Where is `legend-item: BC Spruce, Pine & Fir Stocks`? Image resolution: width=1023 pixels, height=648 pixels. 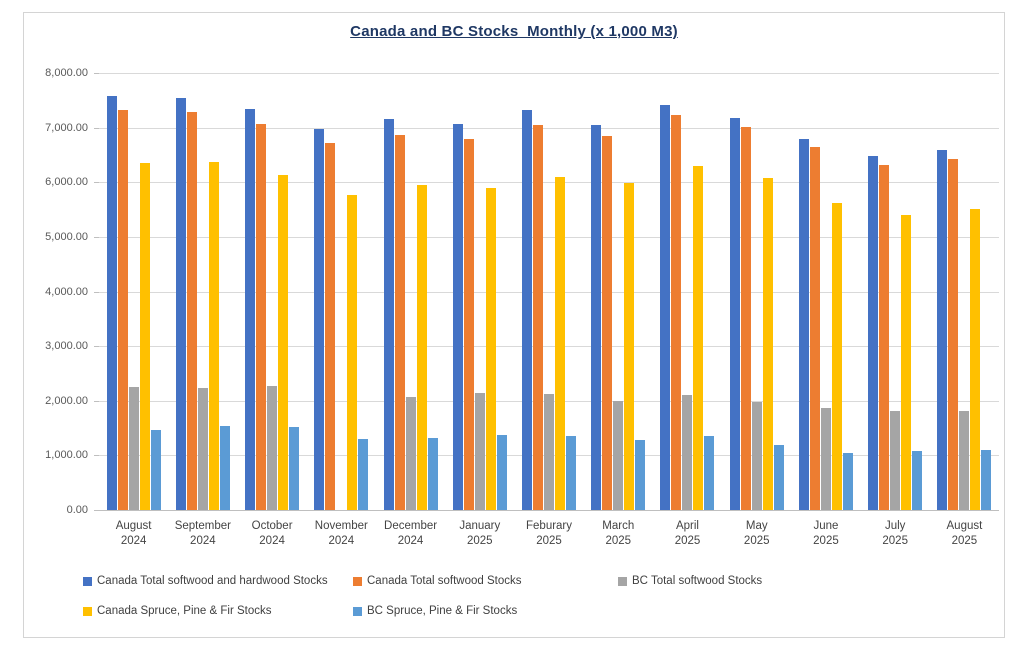
legend-item: BC Spruce, Pine & Fir Stocks is located at coordinates (435, 611).